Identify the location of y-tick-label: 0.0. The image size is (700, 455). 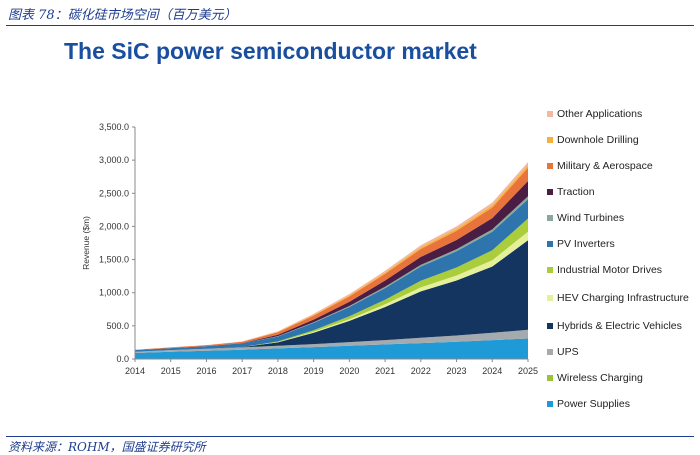
(122, 359).